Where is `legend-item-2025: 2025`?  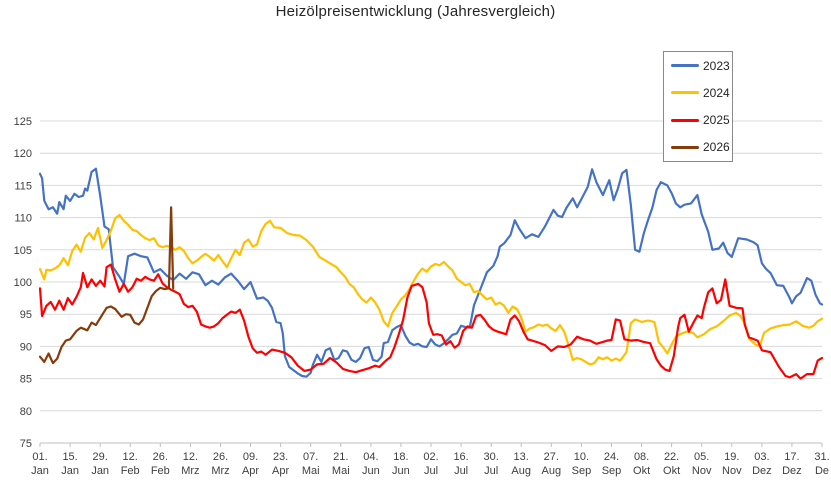
legend-item-2025: 2025 is located at coordinates (701, 120).